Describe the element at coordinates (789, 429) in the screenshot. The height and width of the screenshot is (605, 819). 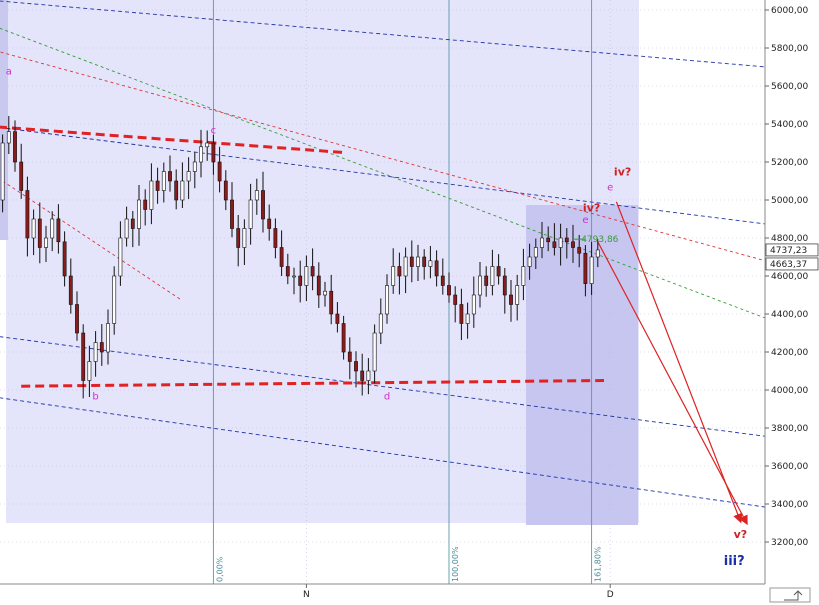
I see `y-tick-label: 3800,00` at that location.